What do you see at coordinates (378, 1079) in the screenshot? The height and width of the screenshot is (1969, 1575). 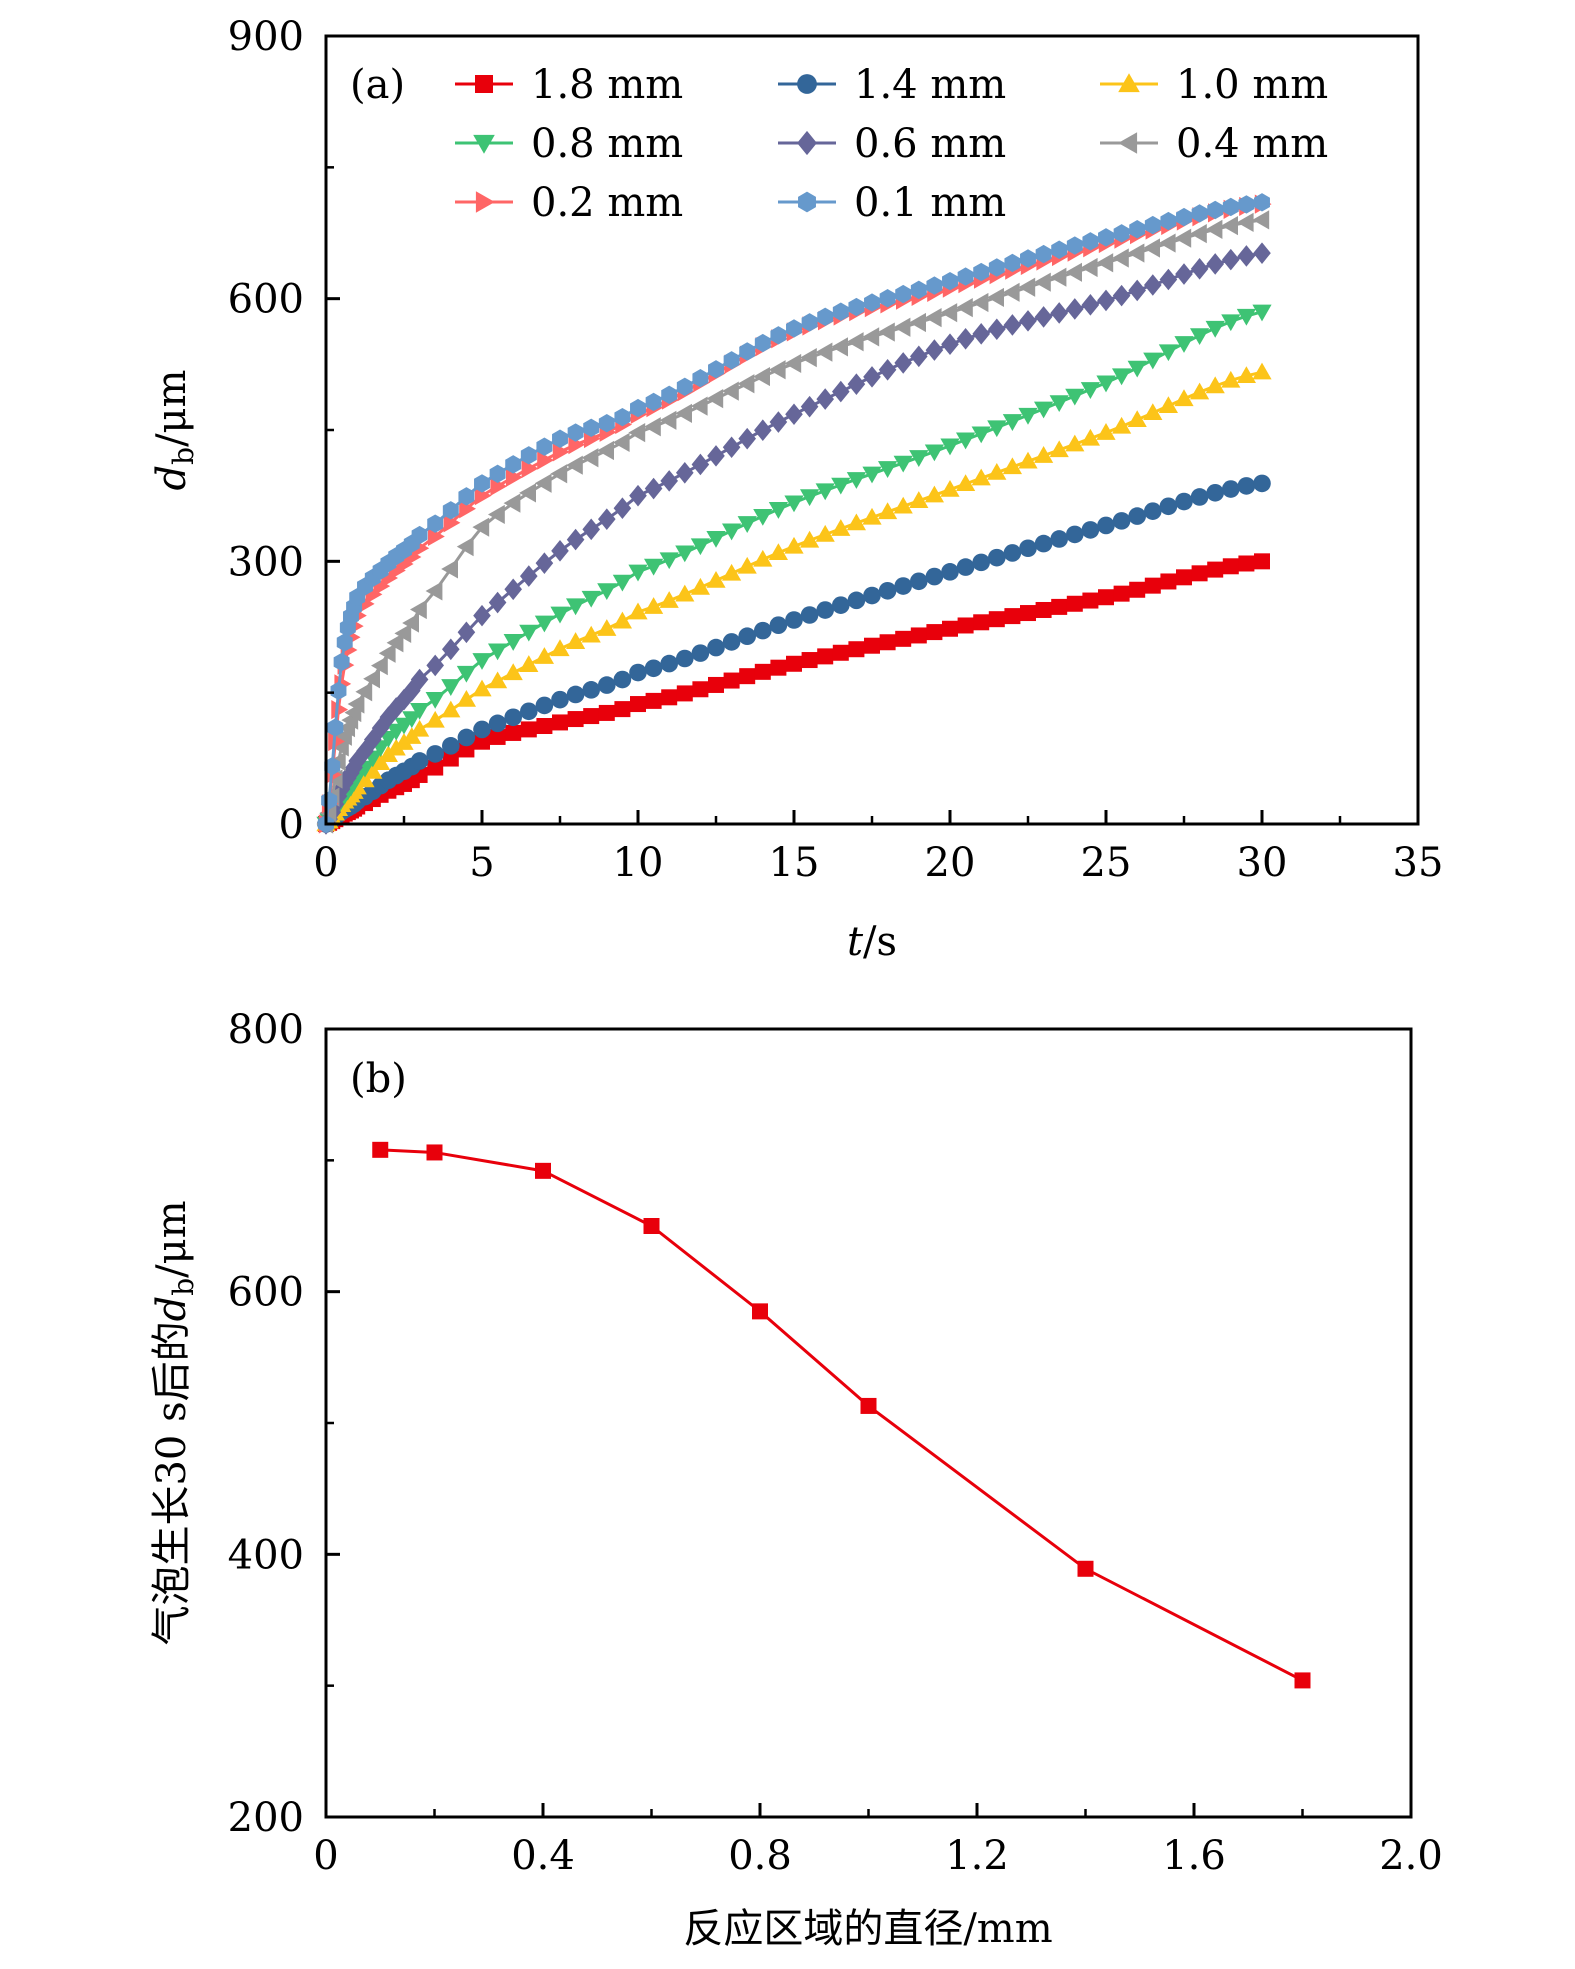 I see `panel-b-label: (b)` at bounding box center [378, 1079].